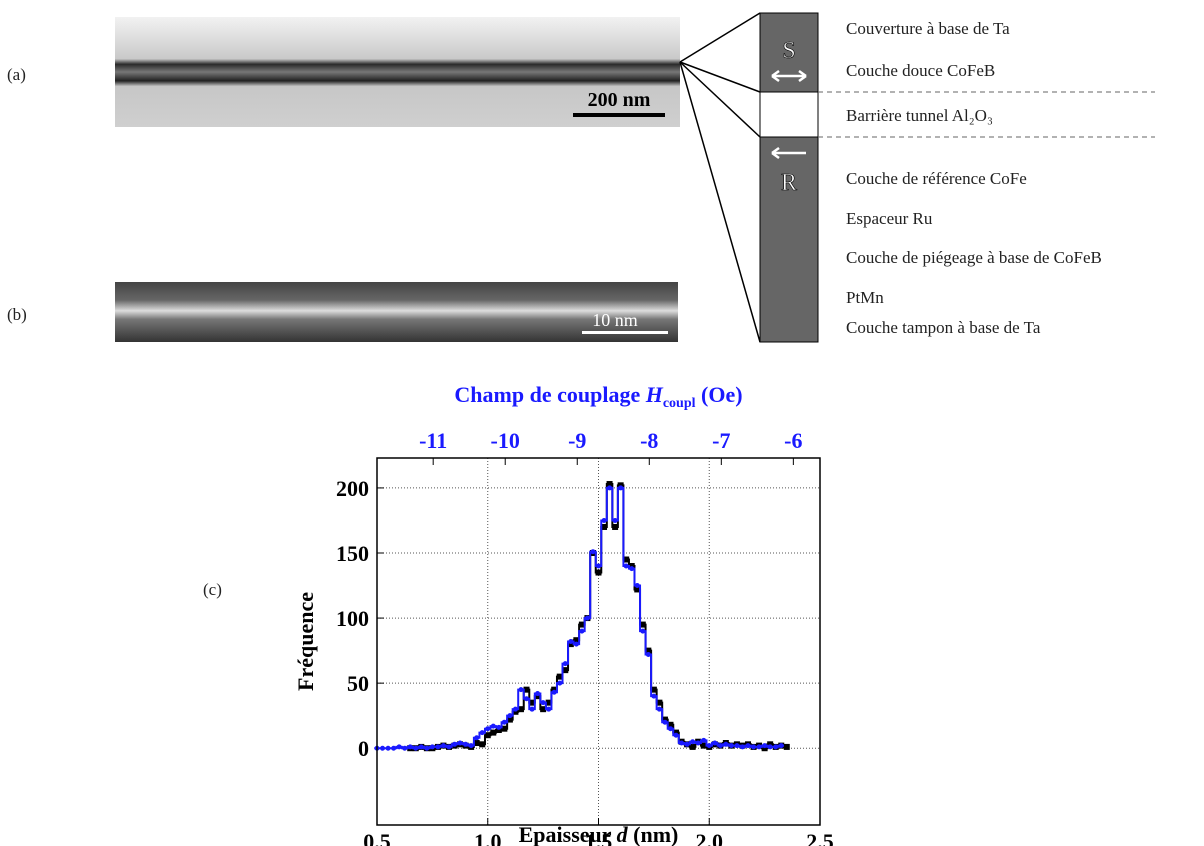 The width and height of the screenshot is (1204, 846). What do you see at coordinates (568, 834) in the screenshot?
I see `label-part: Epaisseur` at bounding box center [568, 834].